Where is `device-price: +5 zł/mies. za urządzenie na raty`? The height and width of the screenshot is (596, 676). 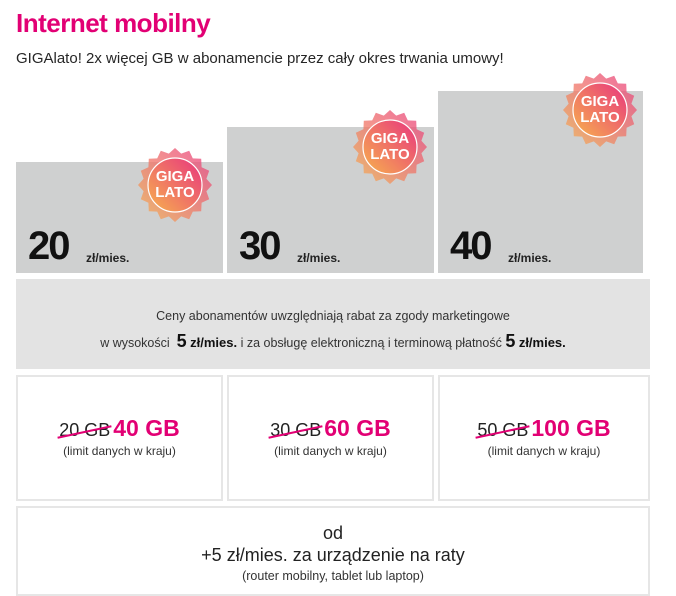 device-price: +5 zł/mies. za urządzenie na raty is located at coordinates (333, 555).